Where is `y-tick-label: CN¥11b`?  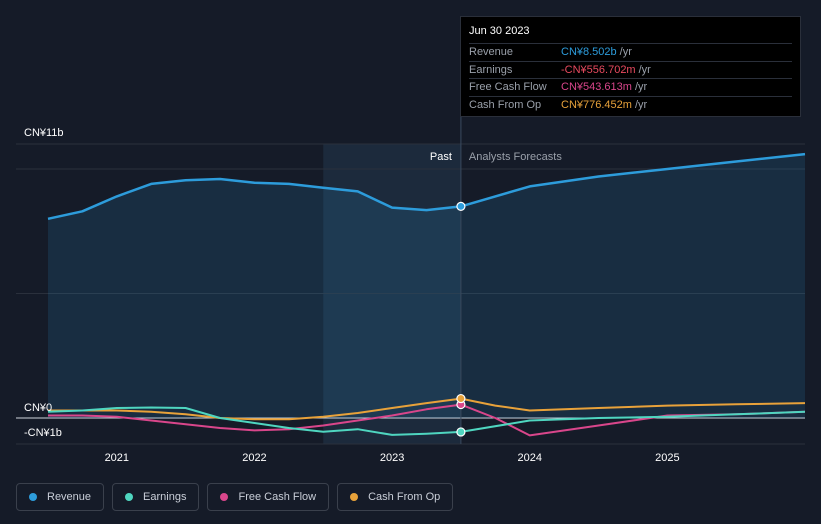
y-tick-label: CN¥11b is located at coordinates (44, 133).